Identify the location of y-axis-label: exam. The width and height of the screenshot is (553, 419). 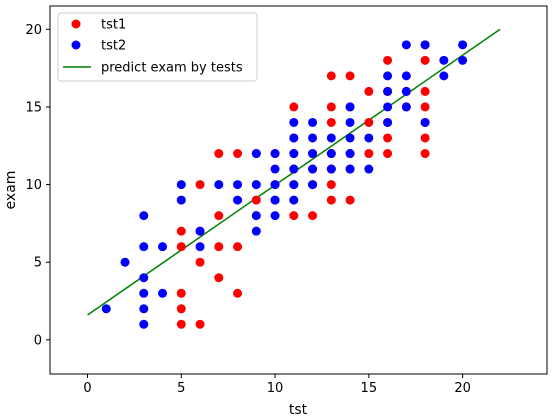
(11, 190).